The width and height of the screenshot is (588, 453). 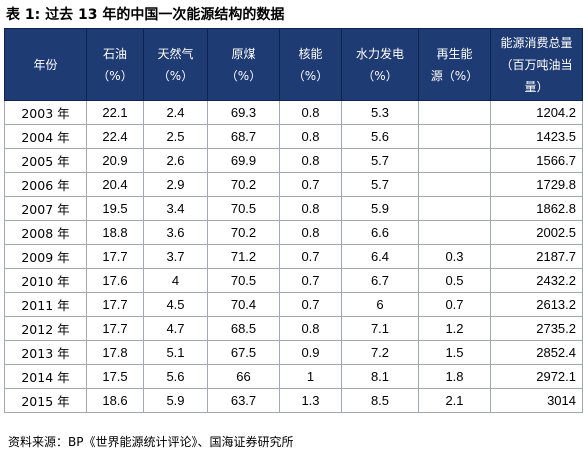 I want to click on source-note: 资料来源：BP《世界能源统计评论》、国海证券研究所, so click(x=151, y=442).